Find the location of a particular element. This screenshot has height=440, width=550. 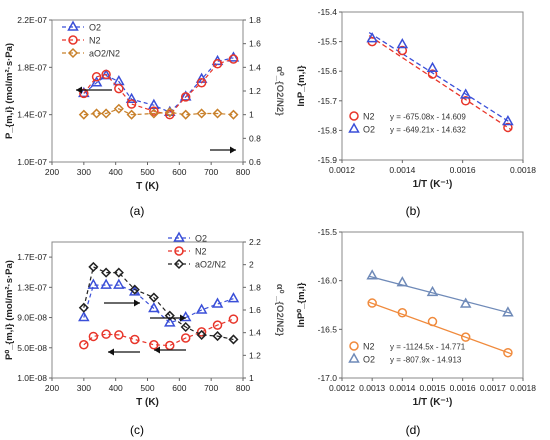

y-tick-label: -15.8 is located at coordinates (328, 130).